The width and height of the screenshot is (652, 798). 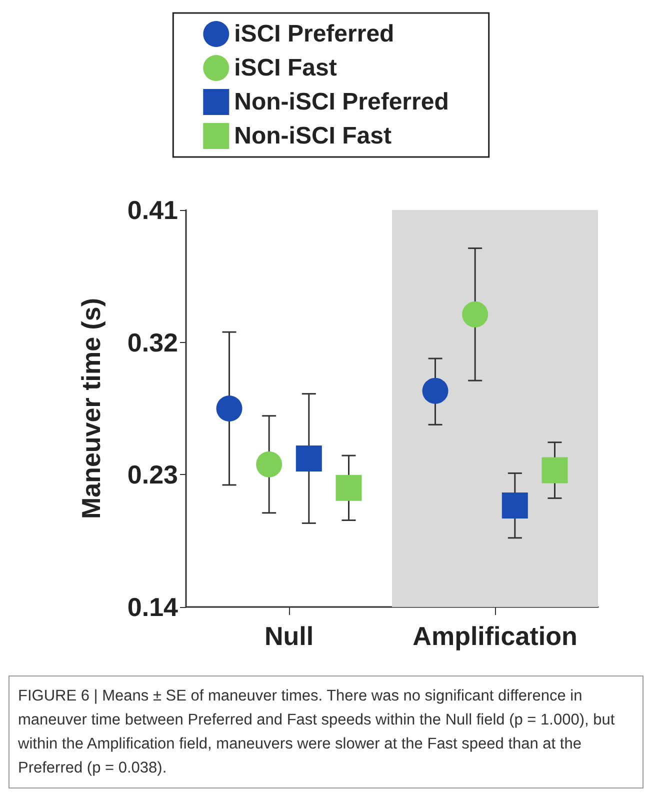 What do you see at coordinates (152, 210) in the screenshot?
I see `y-tick-label: 0.41` at bounding box center [152, 210].